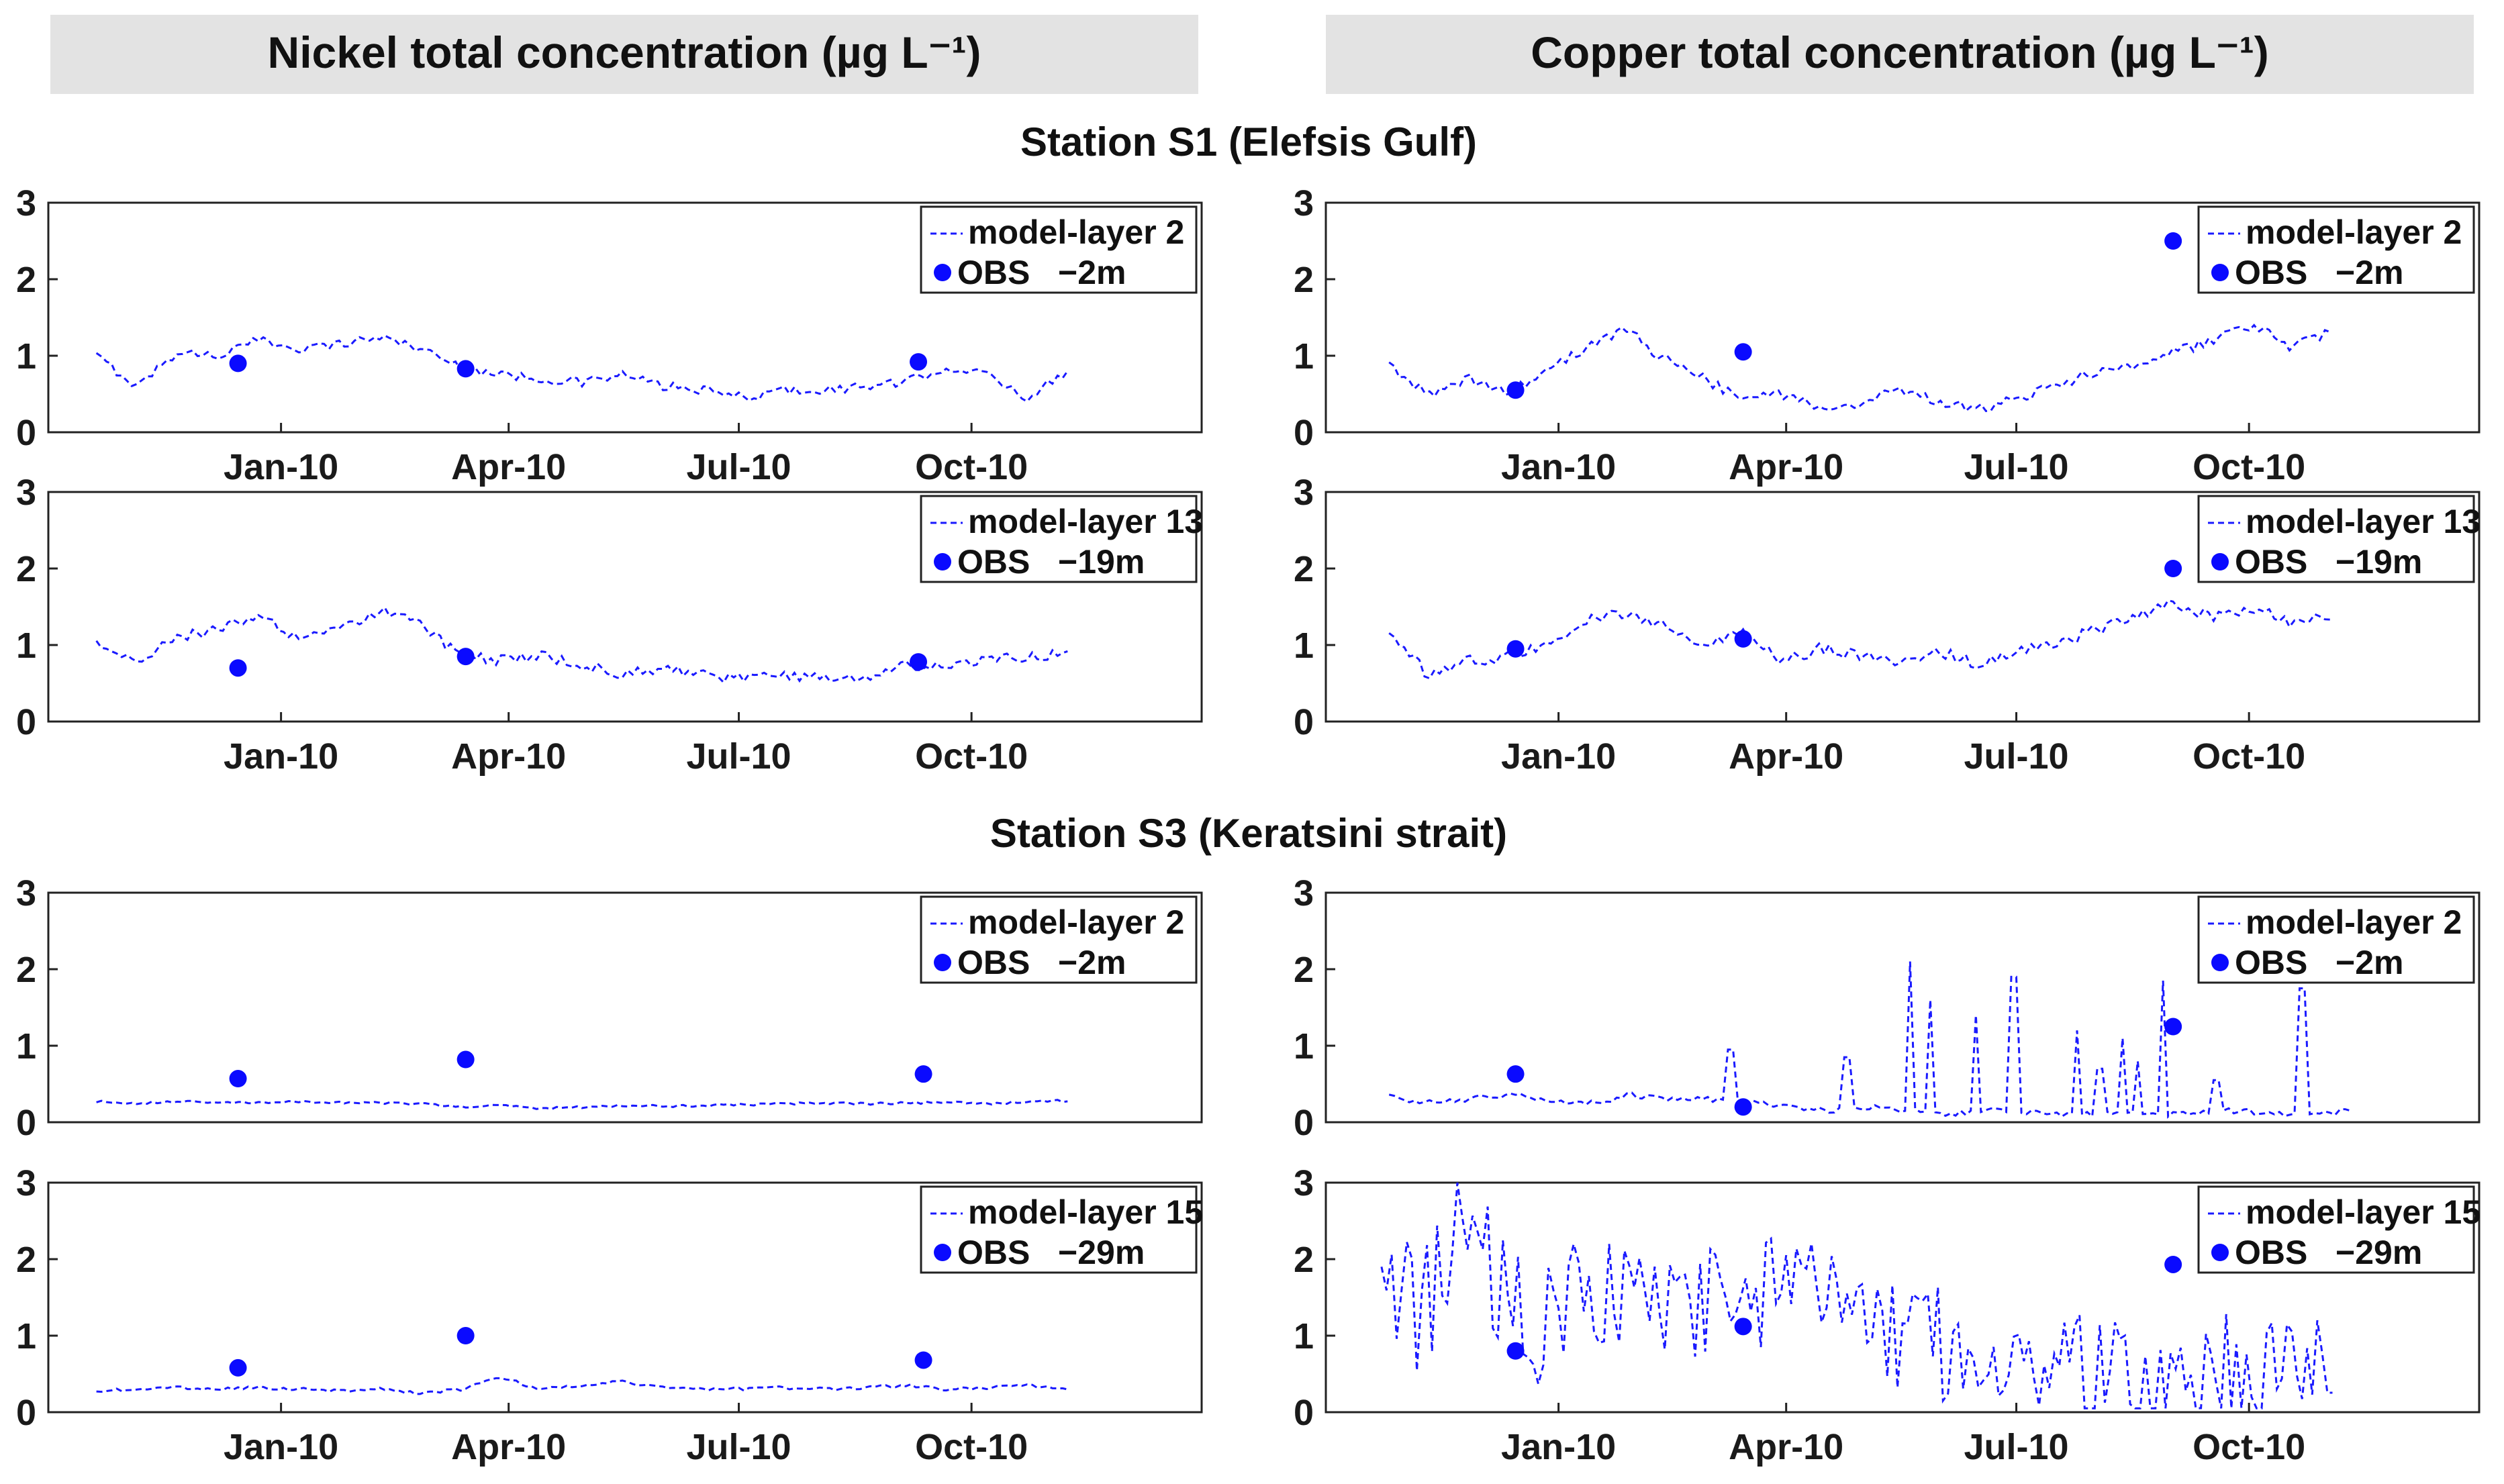 The height and width of the screenshot is (1484, 2504). What do you see at coordinates (1085, 1212) in the screenshot?
I see `legend-model-label: model-layer 15` at bounding box center [1085, 1212].